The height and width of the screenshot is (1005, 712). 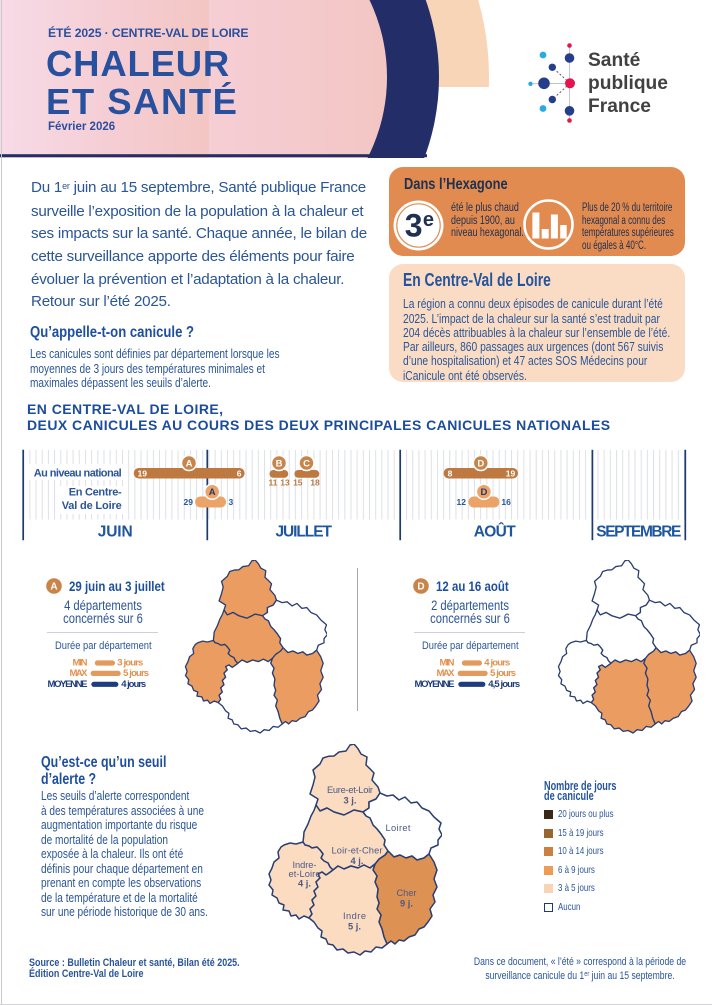 I want to click on svg-text: JUILLET, so click(x=303, y=532).